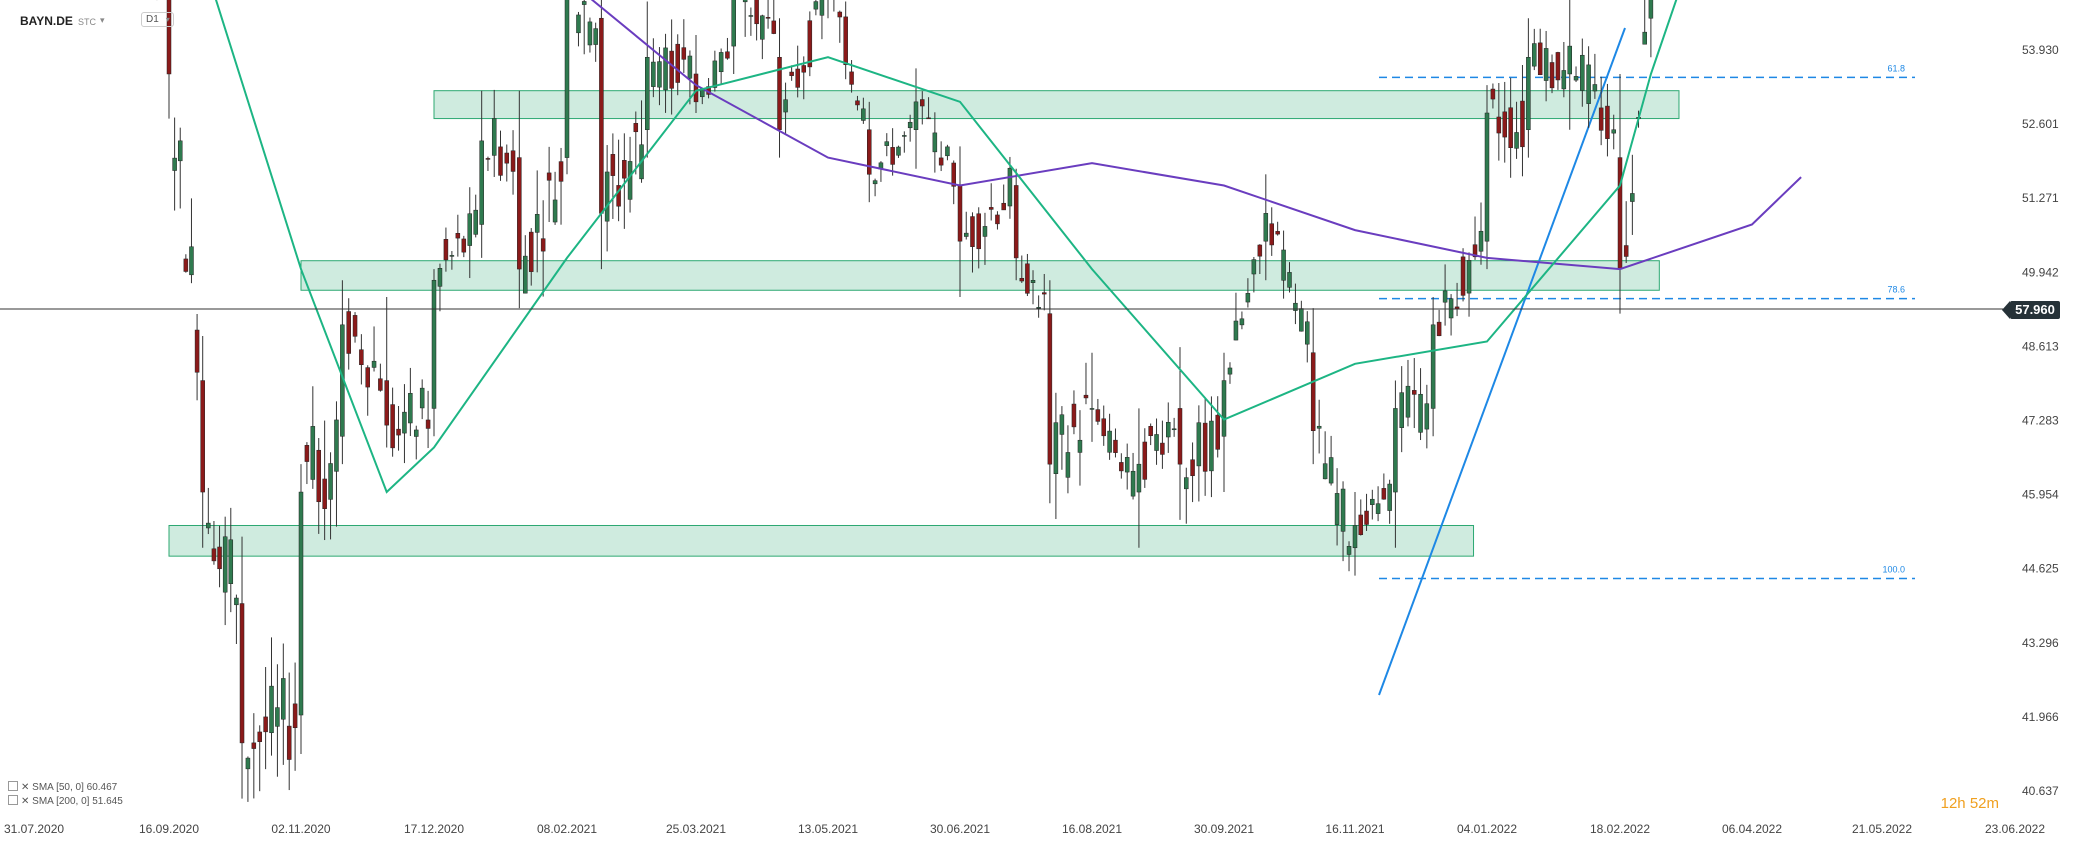 The image size is (2079, 845). I want to click on x-tick-label: 04.01.2022, so click(1487, 829).